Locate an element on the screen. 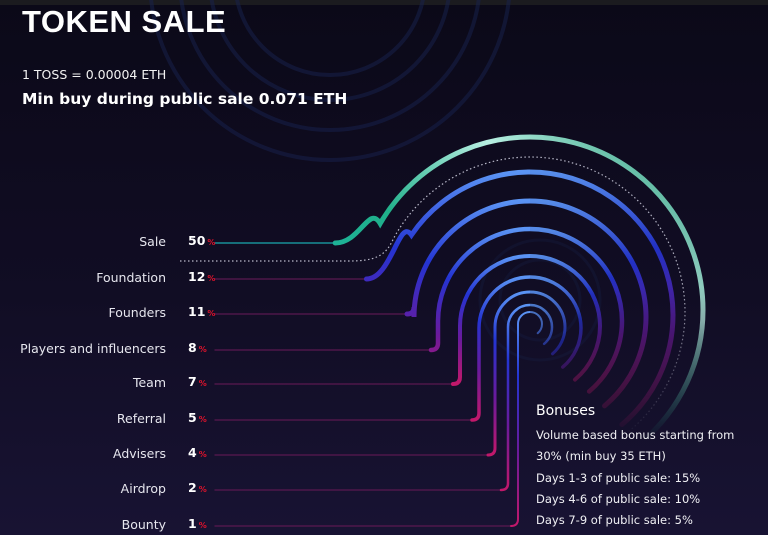 The height and width of the screenshot is (535, 768). allocation-row-bounty: Bounty 1% is located at coordinates (115, 525).